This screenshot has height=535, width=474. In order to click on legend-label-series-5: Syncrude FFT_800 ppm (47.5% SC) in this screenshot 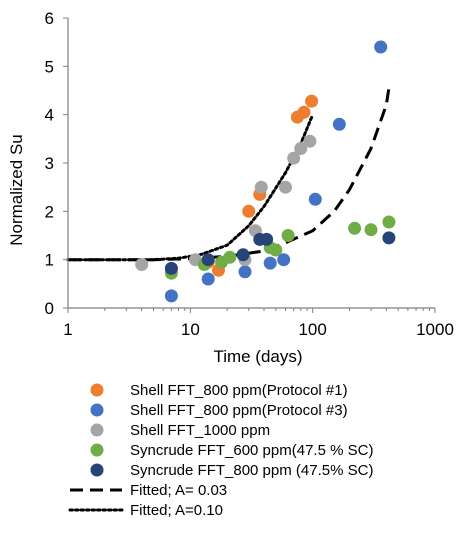, I will do `click(251, 470)`.